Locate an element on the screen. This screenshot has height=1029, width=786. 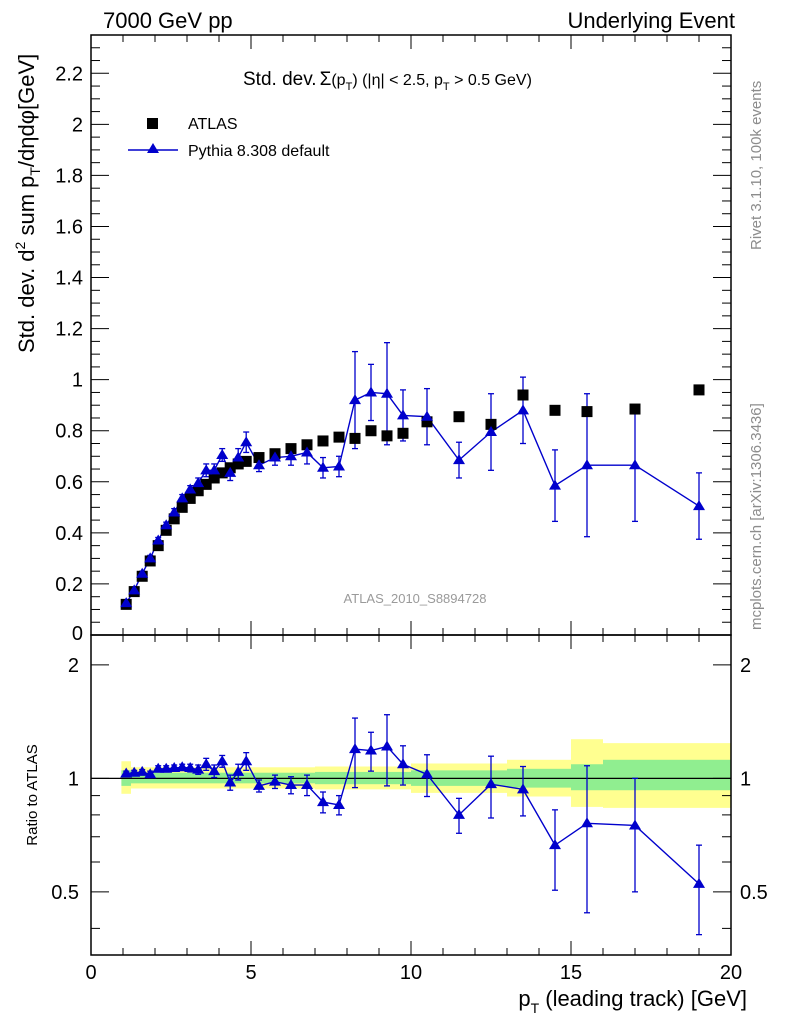
x-tick-label: 10 is located at coordinates (411, 973).